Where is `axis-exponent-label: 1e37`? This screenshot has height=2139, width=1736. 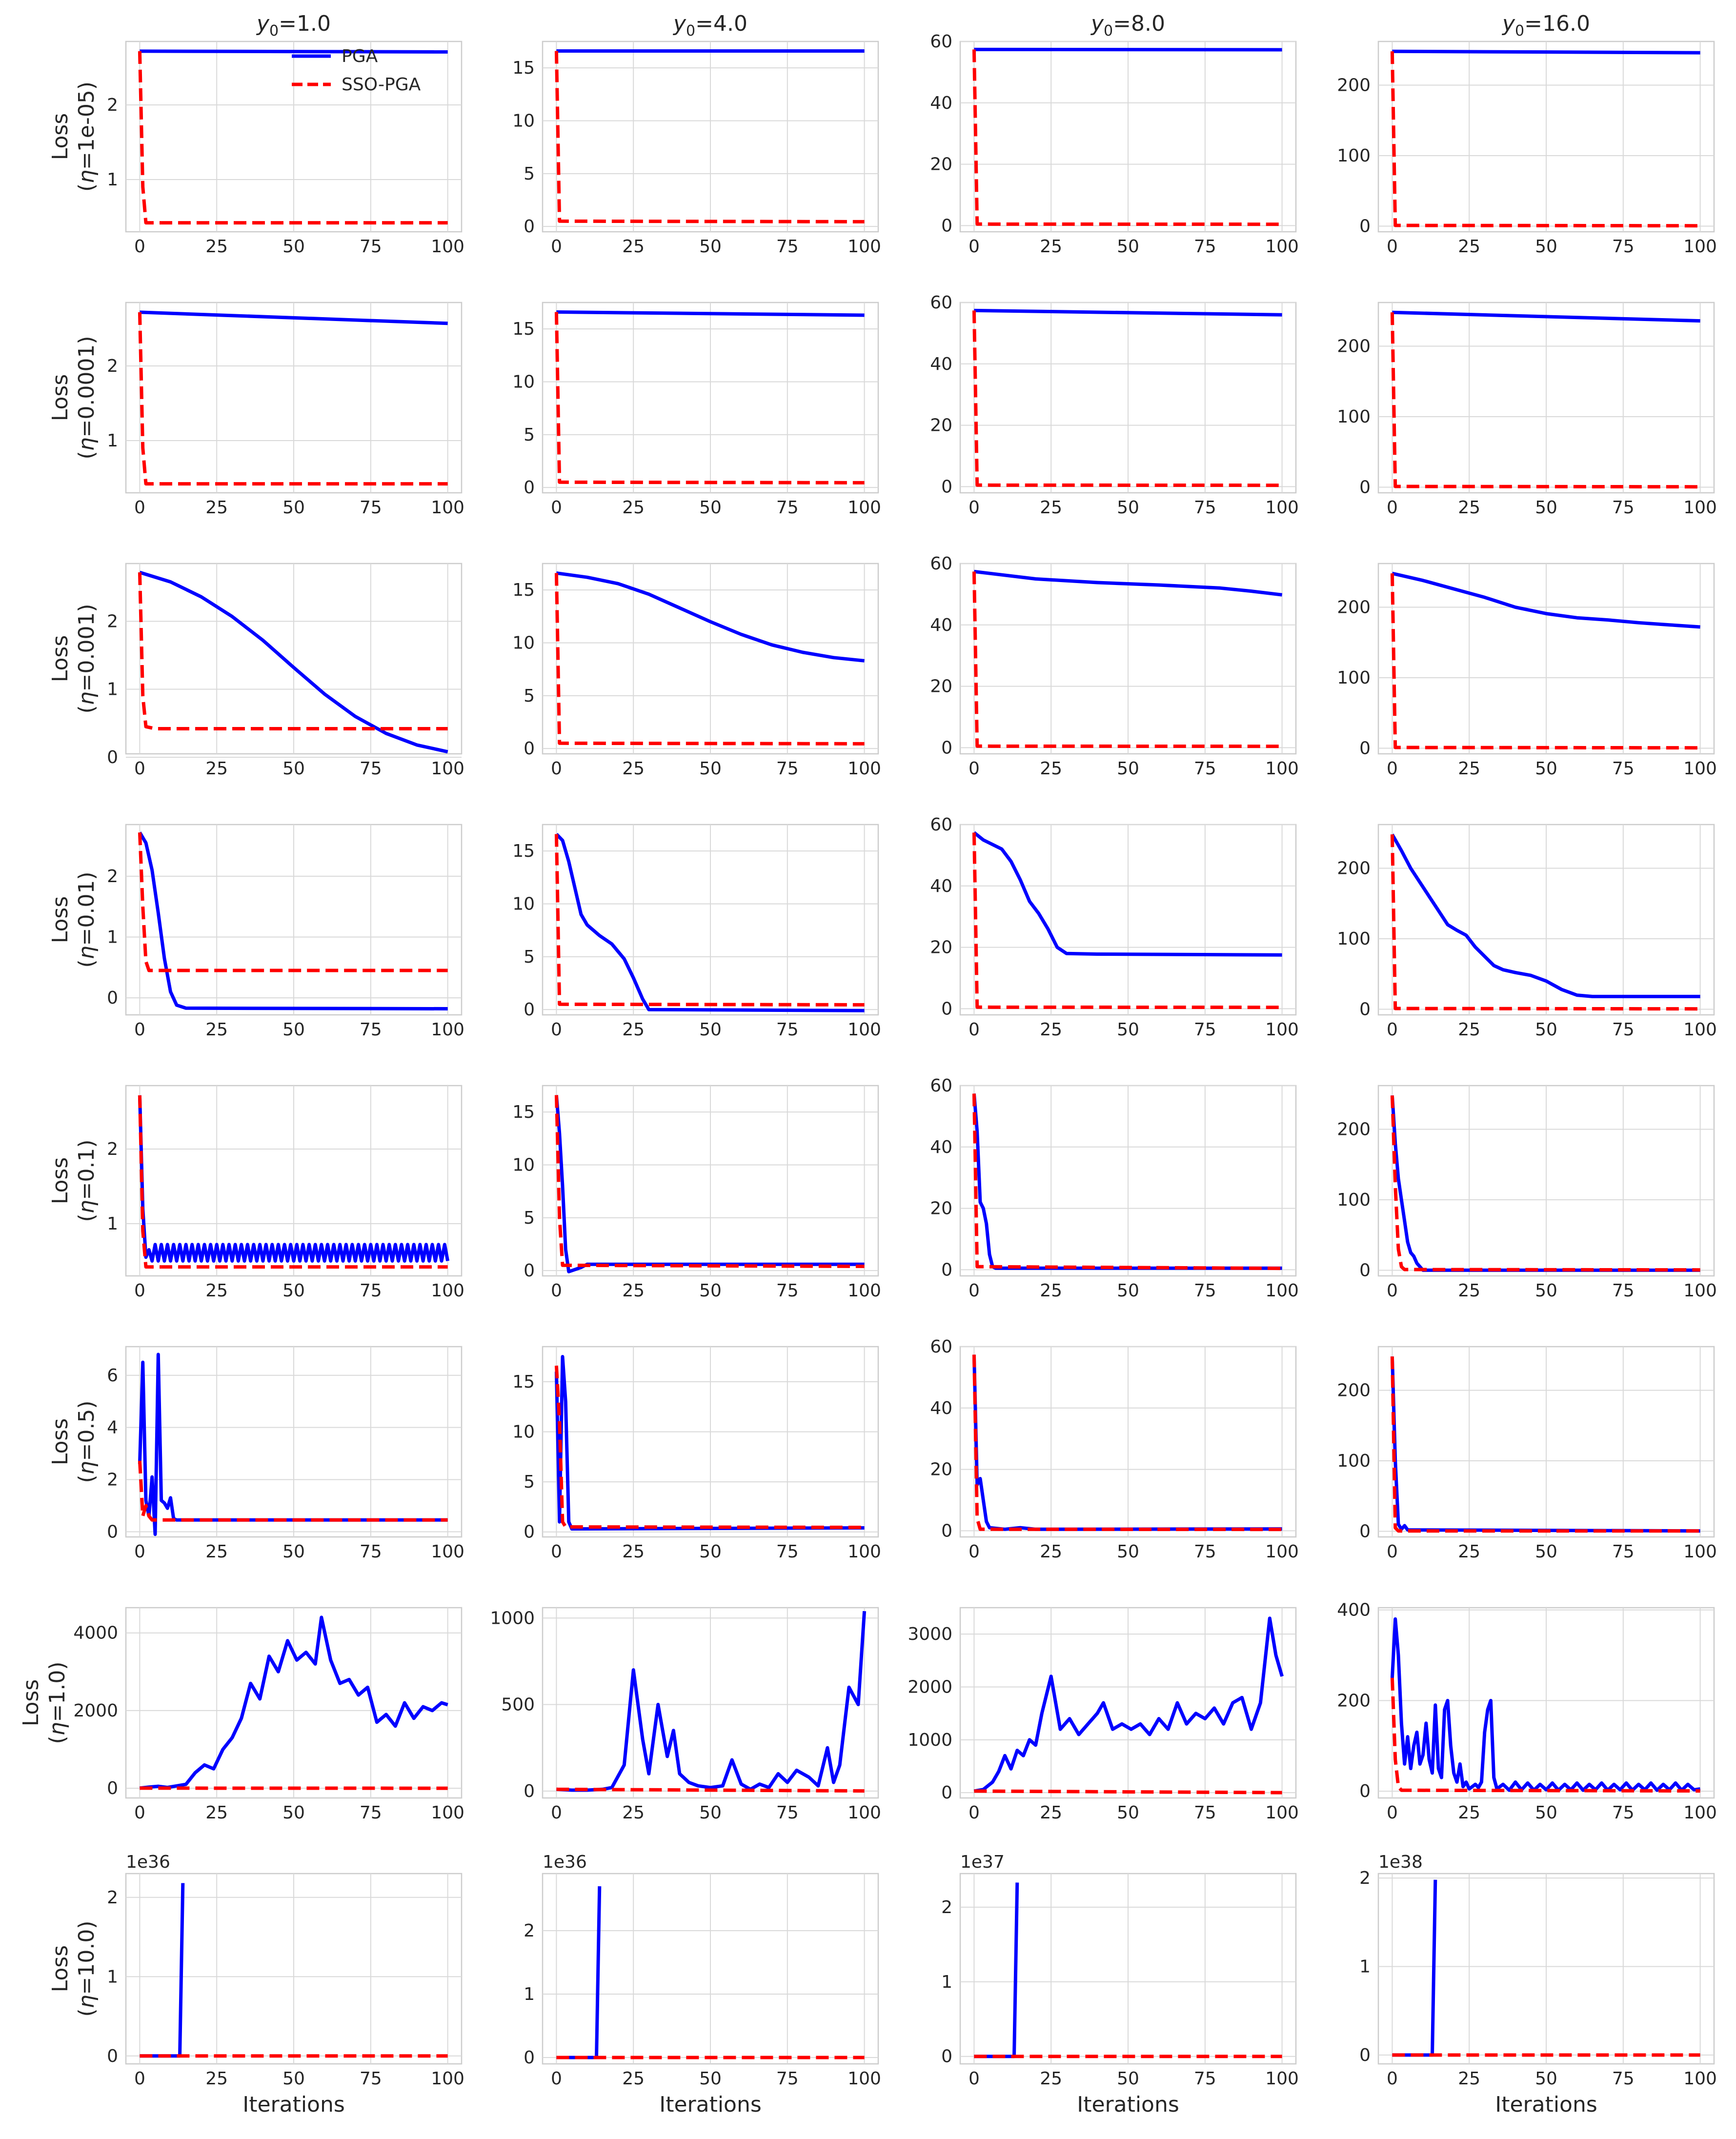
axis-exponent-label: 1e37 is located at coordinates (982, 1862).